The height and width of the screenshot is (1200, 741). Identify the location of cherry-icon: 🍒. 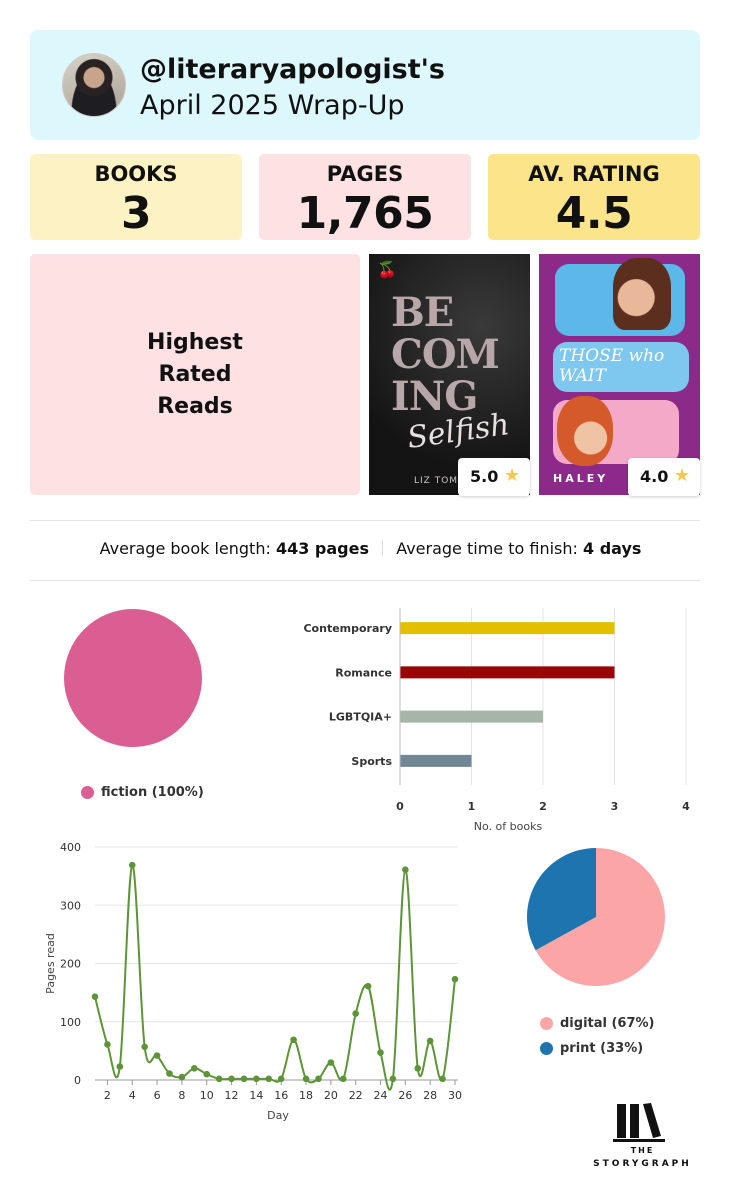
(387, 269).